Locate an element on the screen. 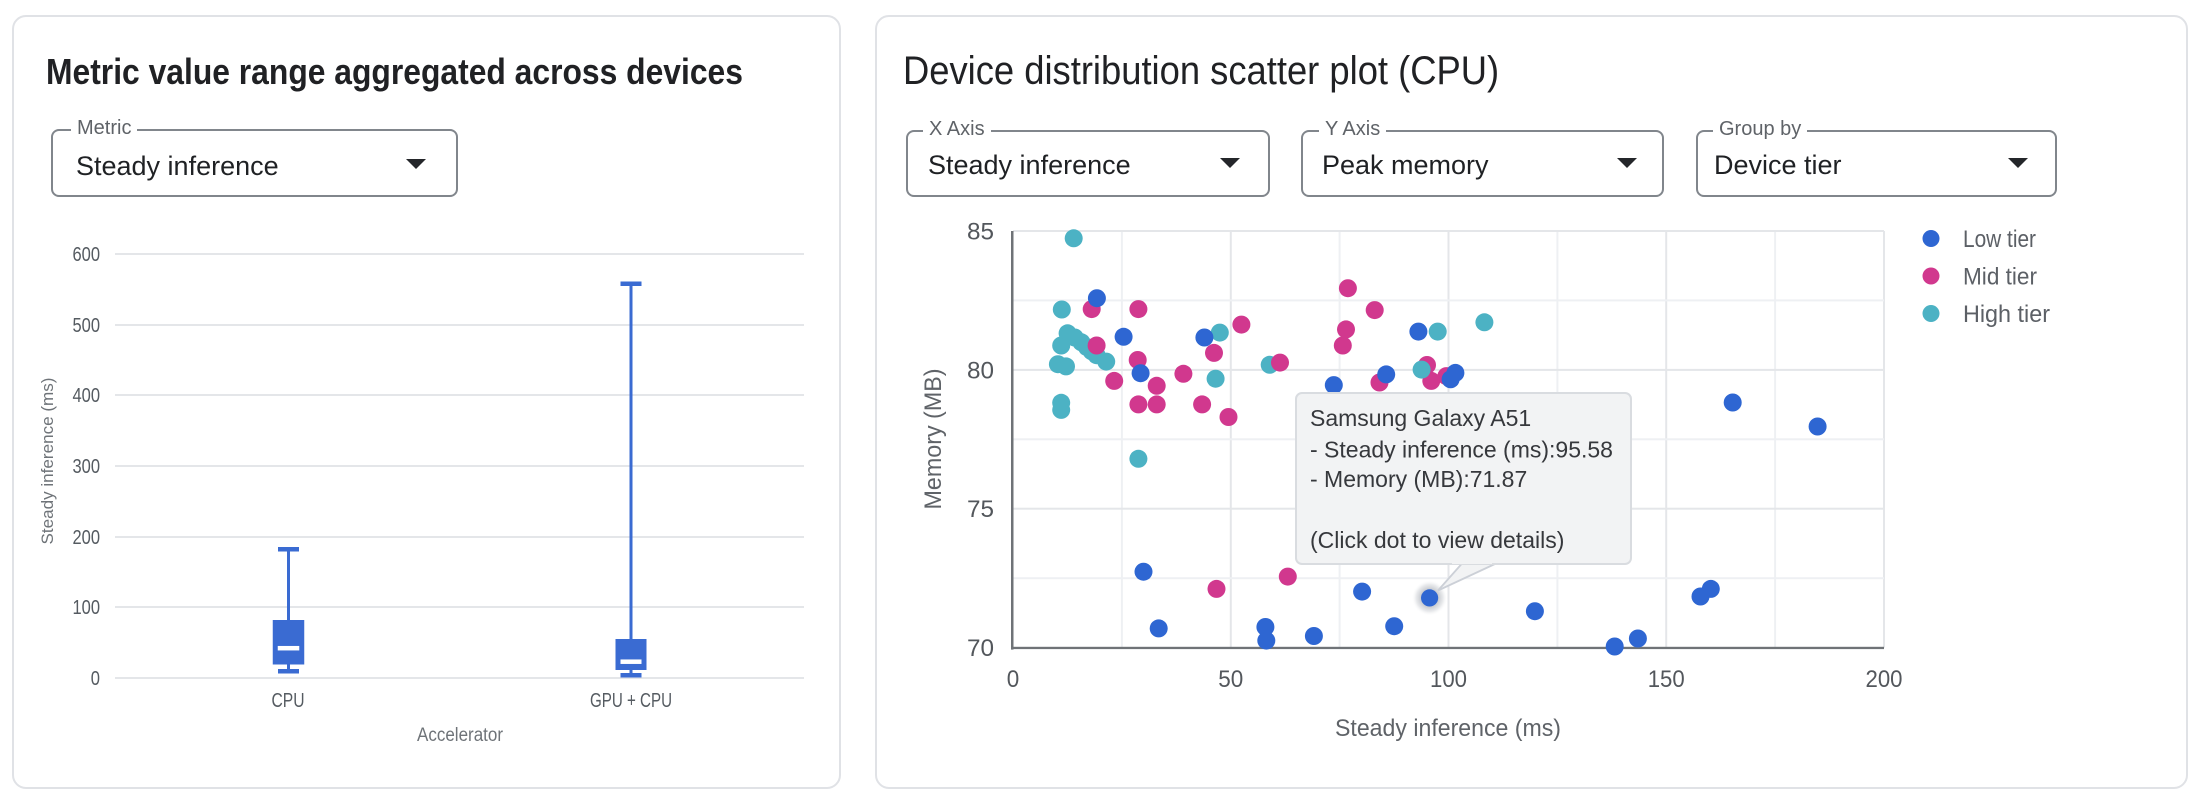 The height and width of the screenshot is (808, 2200). svg-text: - Memory (MB):71.87 is located at coordinates (1418, 479).